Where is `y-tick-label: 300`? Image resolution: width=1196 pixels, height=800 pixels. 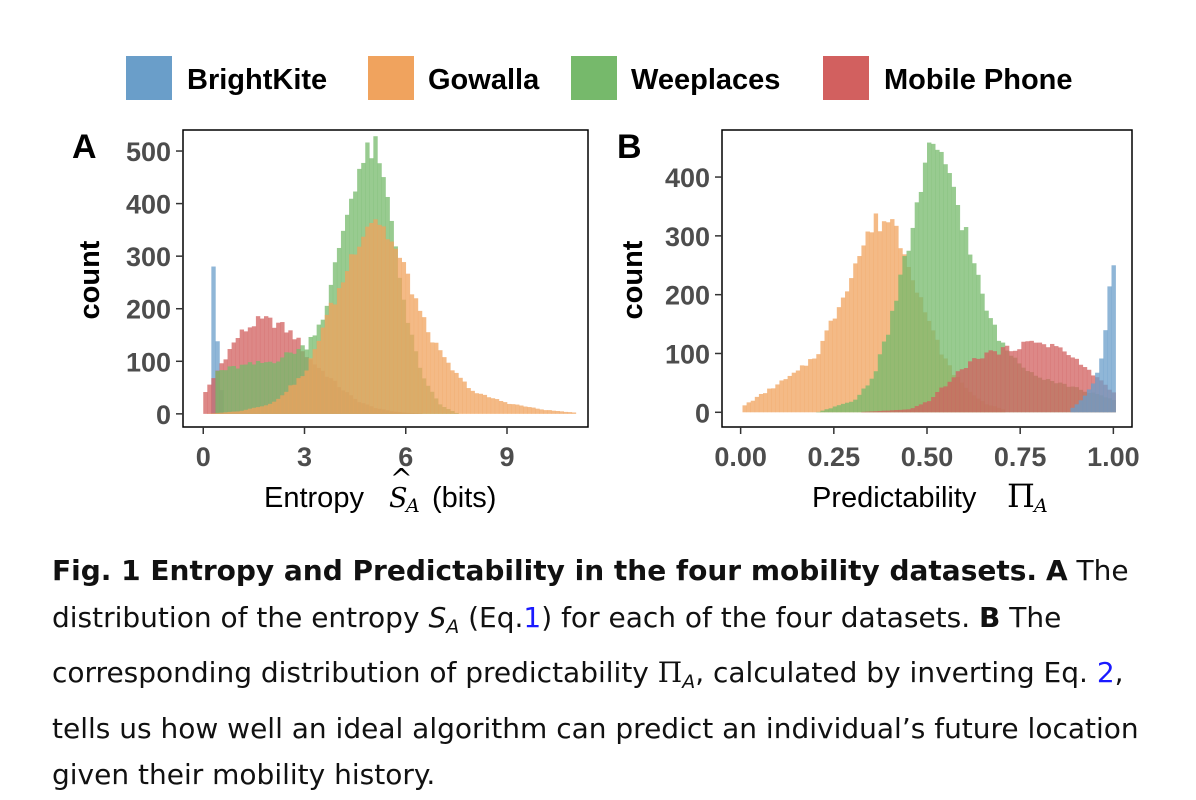
y-tick-label: 300 is located at coordinates (148, 257).